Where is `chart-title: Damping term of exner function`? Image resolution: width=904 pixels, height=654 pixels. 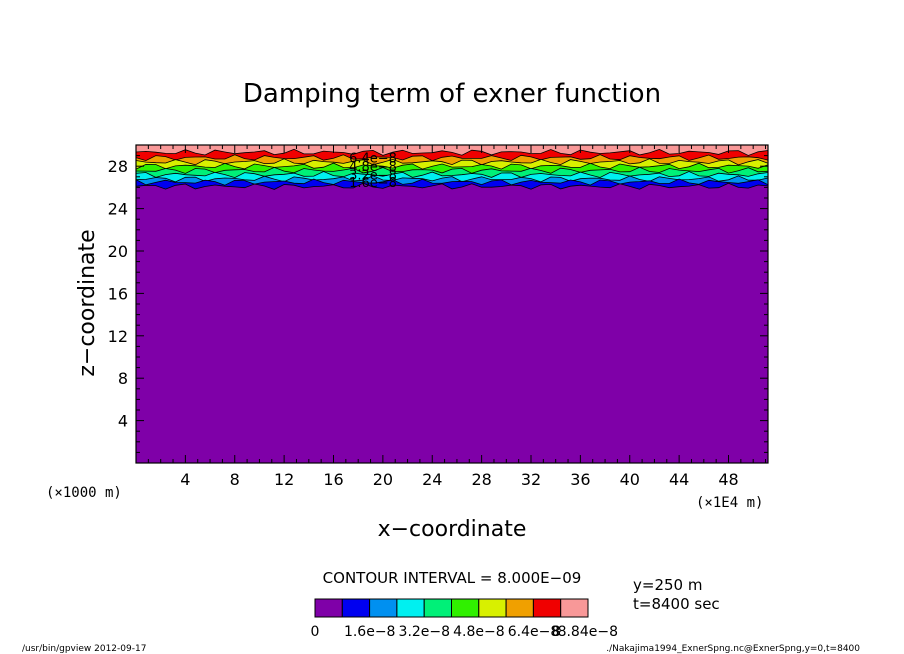
chart-title: Damping term of exner function is located at coordinates (452, 94).